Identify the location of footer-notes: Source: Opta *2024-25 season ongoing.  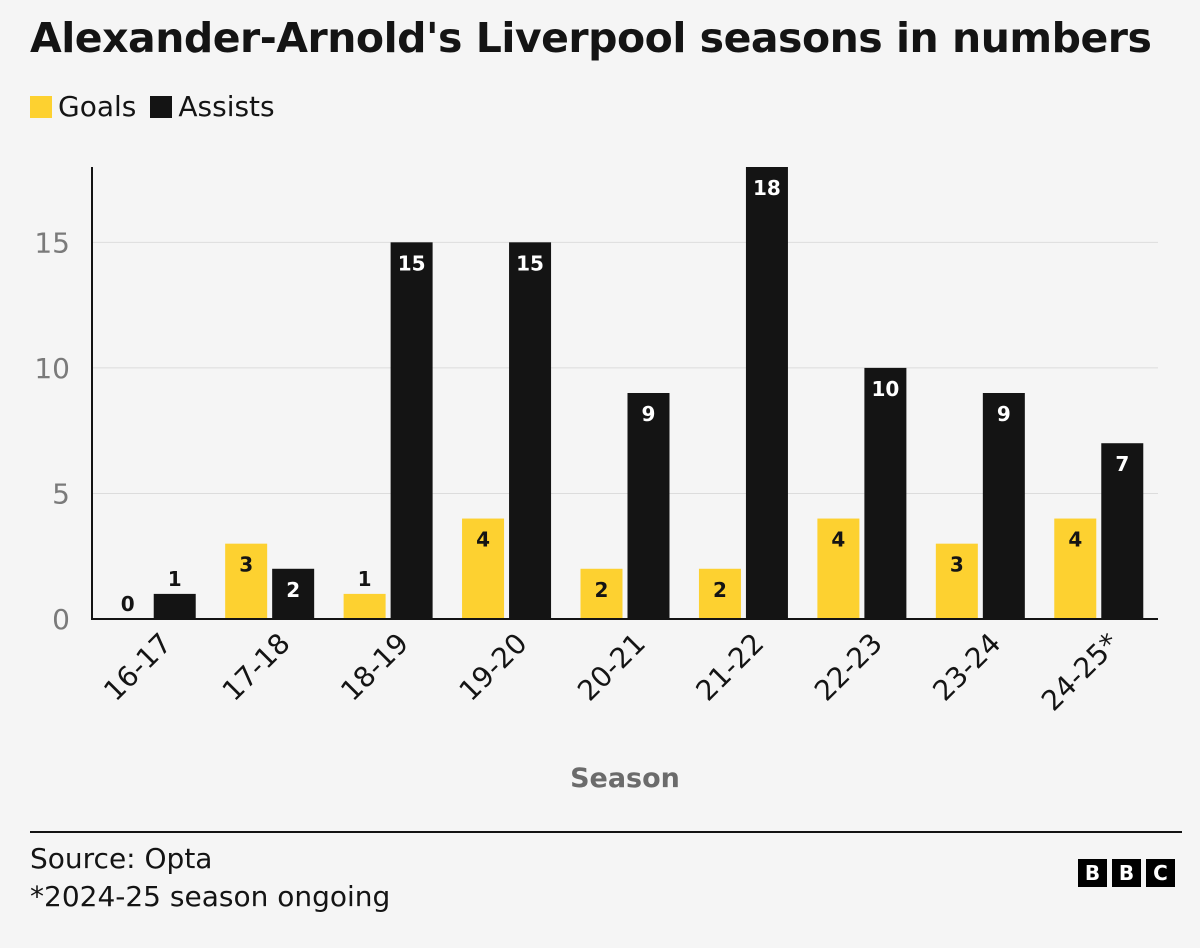
(210, 878).